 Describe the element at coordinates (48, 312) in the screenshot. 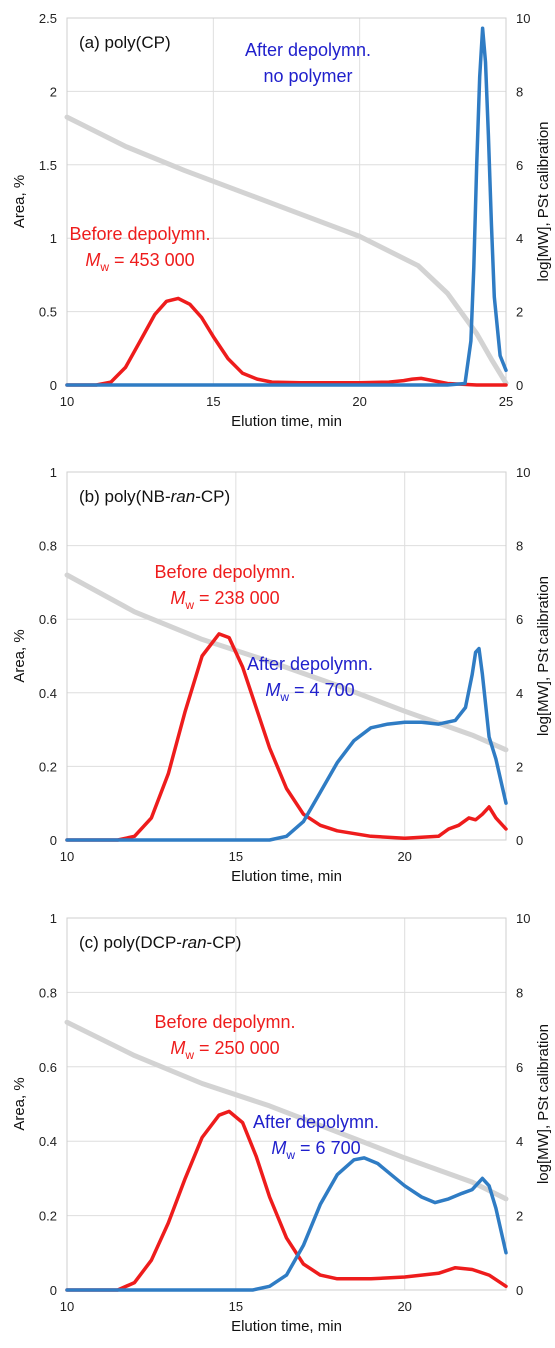

I see `y-tick-label: 0.5` at that location.